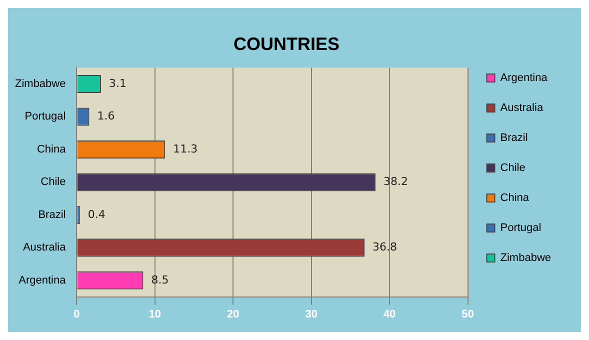 Image resolution: width=589 pixels, height=340 pixels. I want to click on data-label: 1.6, so click(106, 116).